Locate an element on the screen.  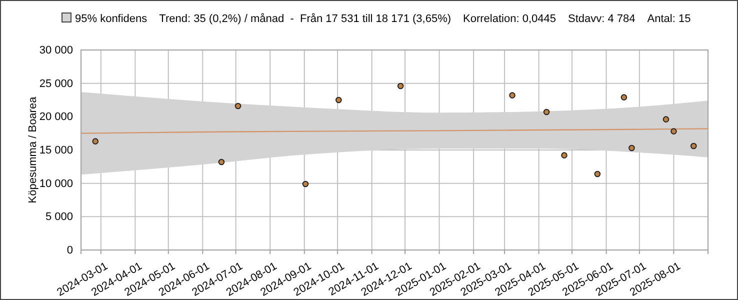
y-tick-label: 15 000 is located at coordinates (56, 150).